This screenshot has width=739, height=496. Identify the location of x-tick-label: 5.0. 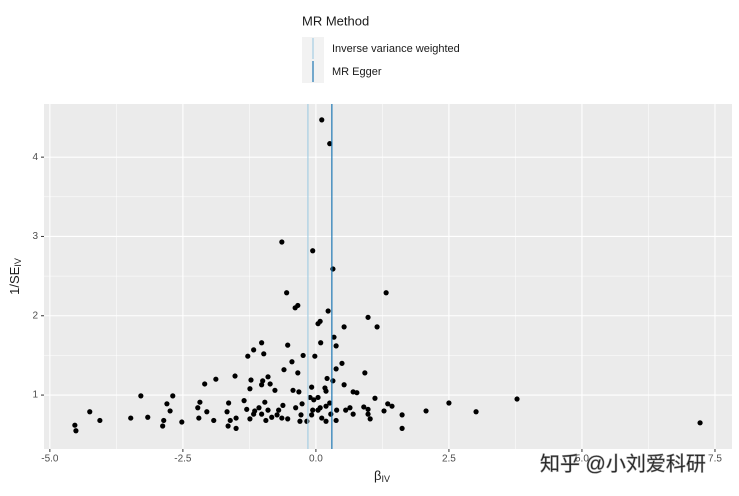
(582, 459).